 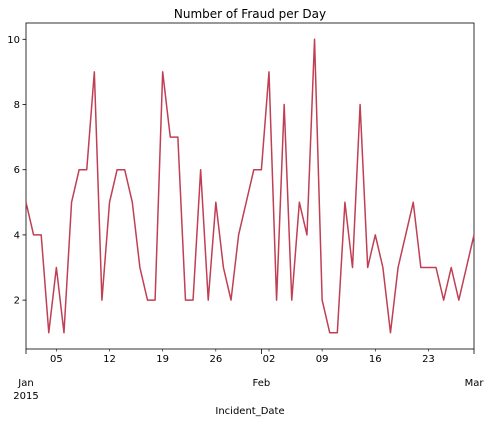 What do you see at coordinates (162, 359) in the screenshot?
I see `x-tick-label: 19` at bounding box center [162, 359].